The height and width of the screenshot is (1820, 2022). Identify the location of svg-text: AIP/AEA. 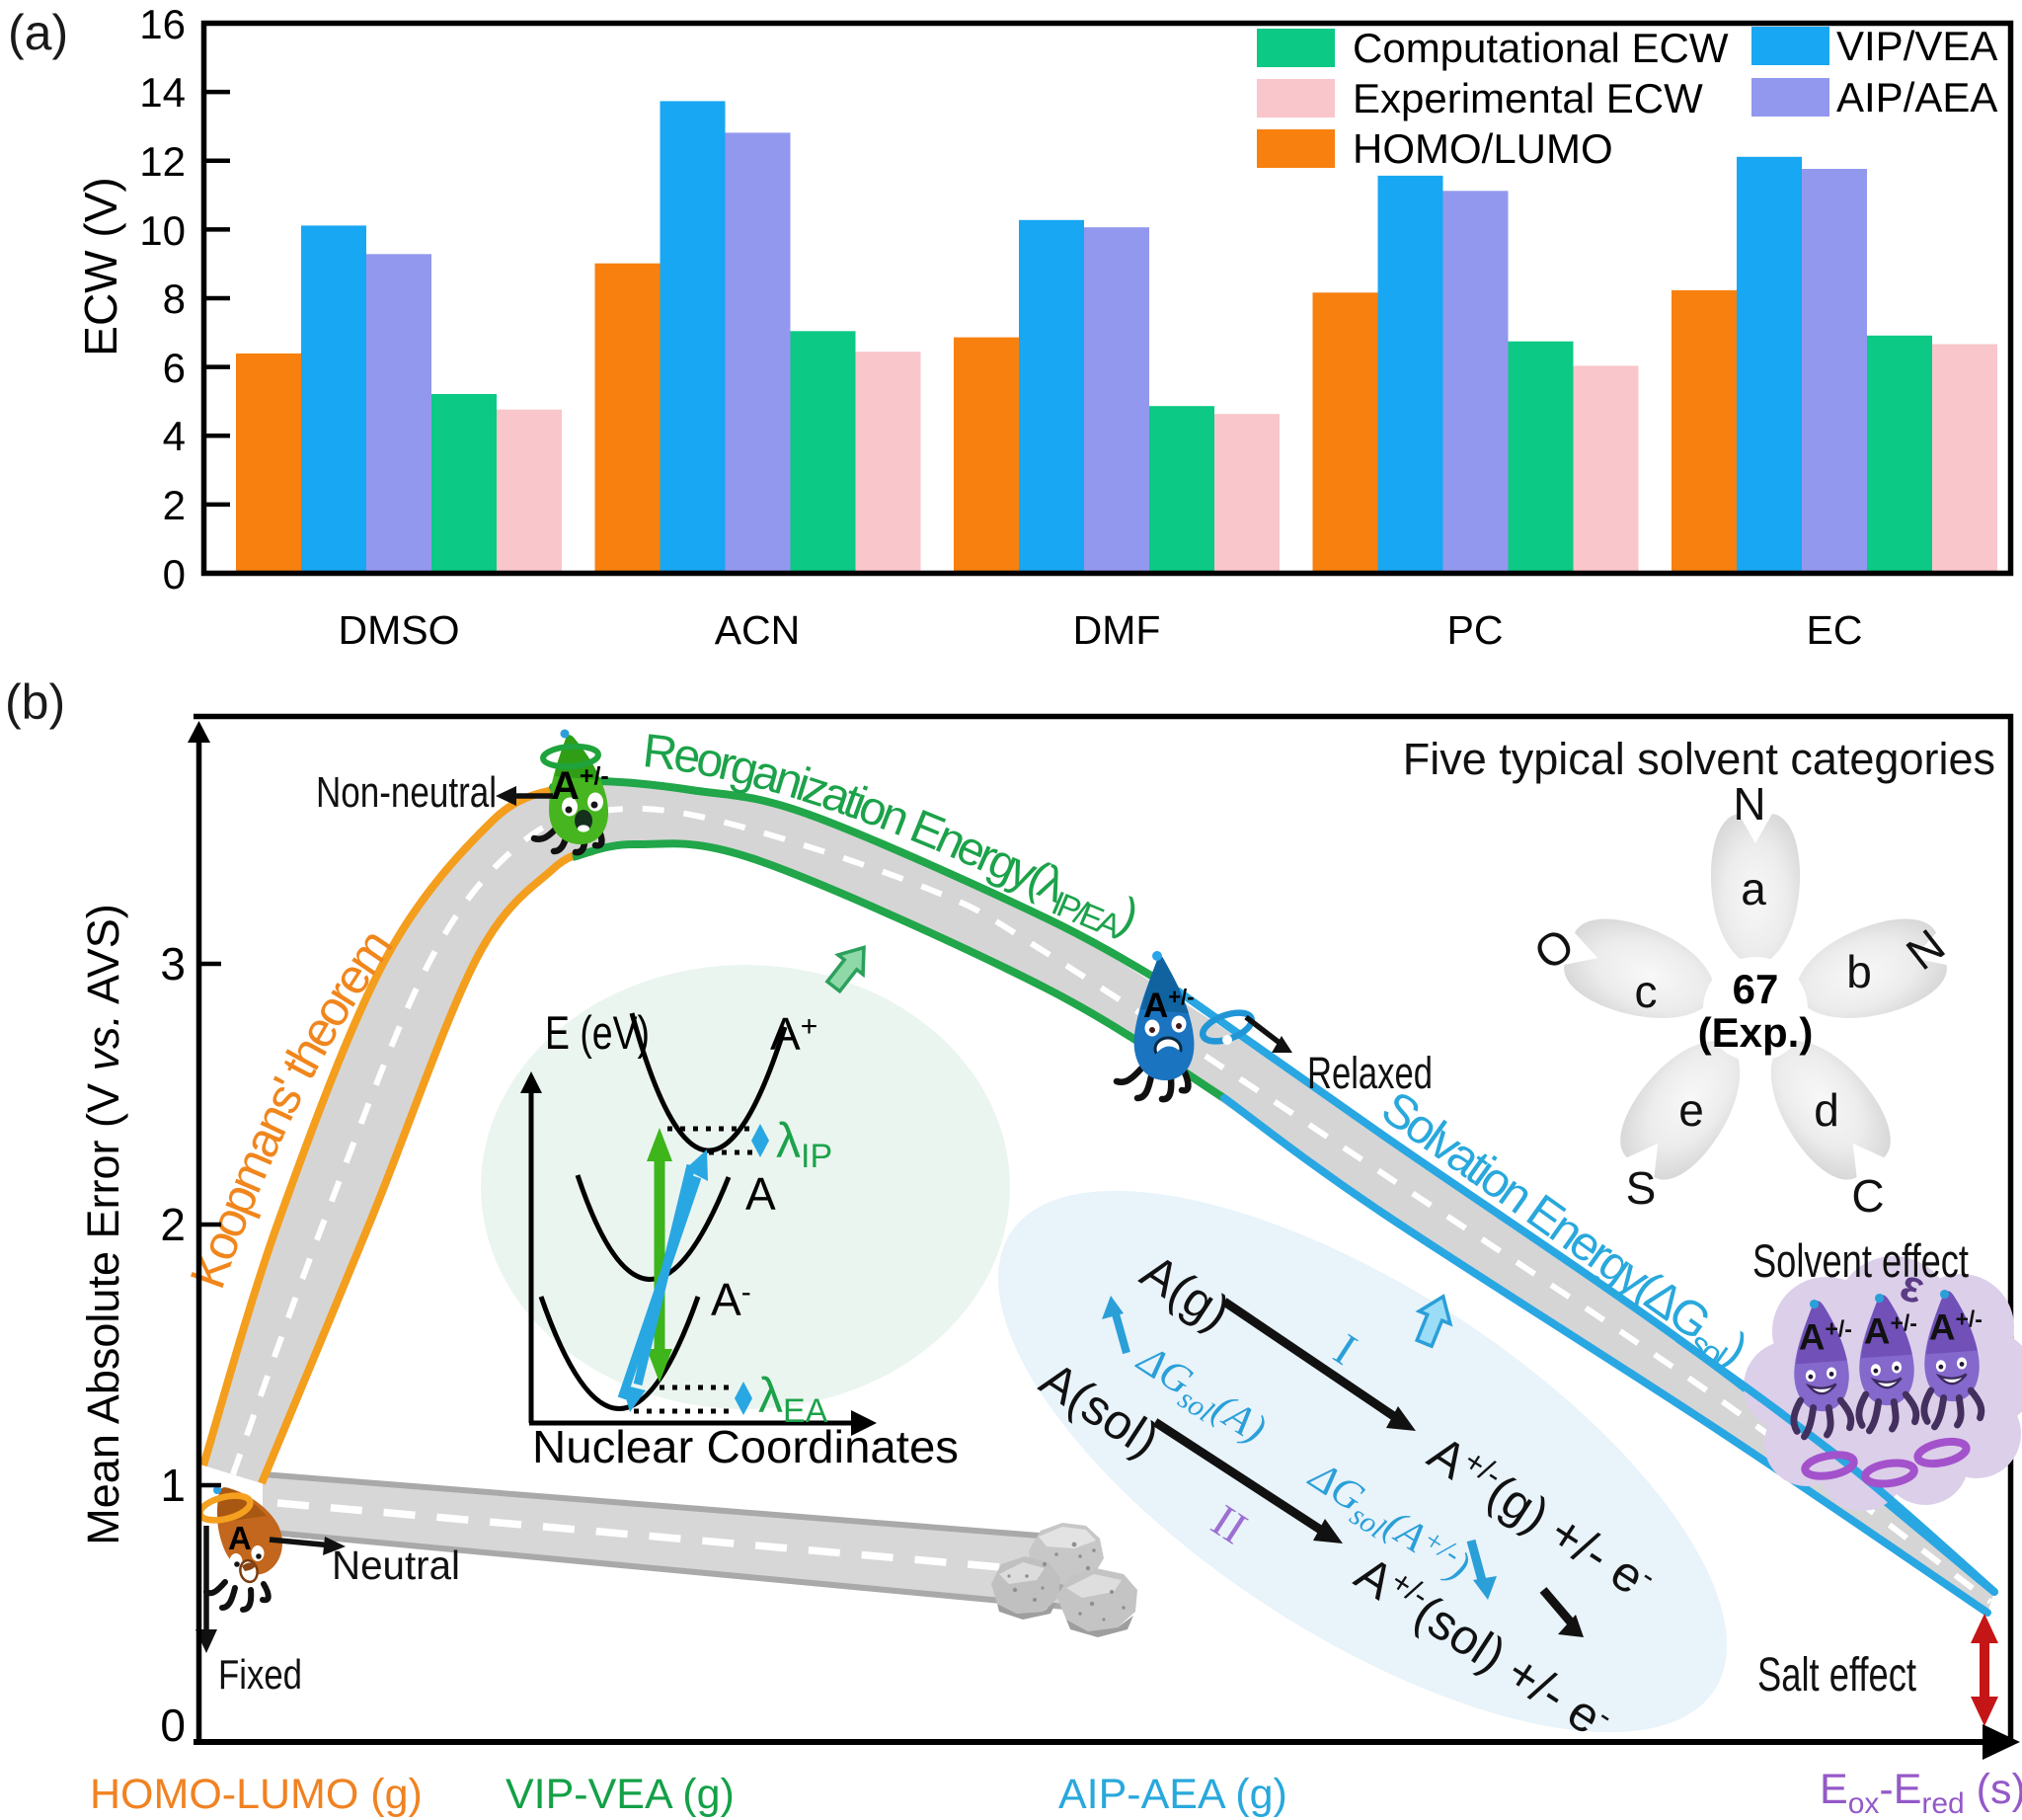
(1916, 97).